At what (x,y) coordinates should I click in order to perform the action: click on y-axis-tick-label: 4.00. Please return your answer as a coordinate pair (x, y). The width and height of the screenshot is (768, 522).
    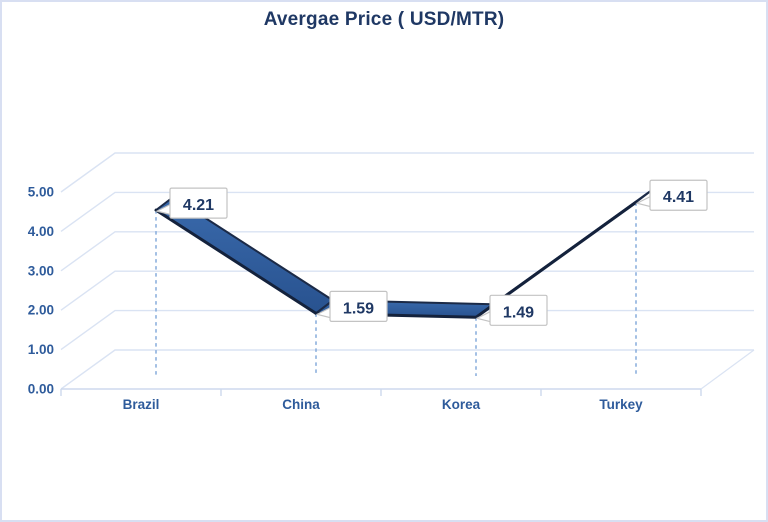
    Looking at the image, I should click on (41, 231).